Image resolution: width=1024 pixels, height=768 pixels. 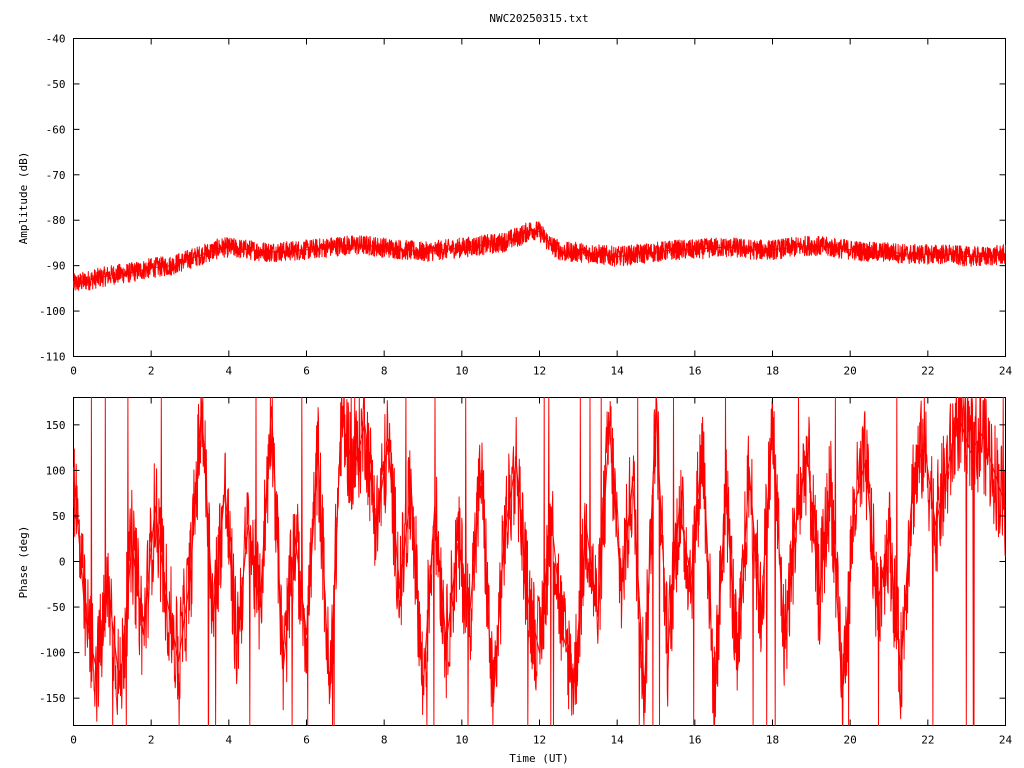 What do you see at coordinates (539, 371) in the screenshot?
I see `amplitude-xtick-label: 12` at bounding box center [539, 371].